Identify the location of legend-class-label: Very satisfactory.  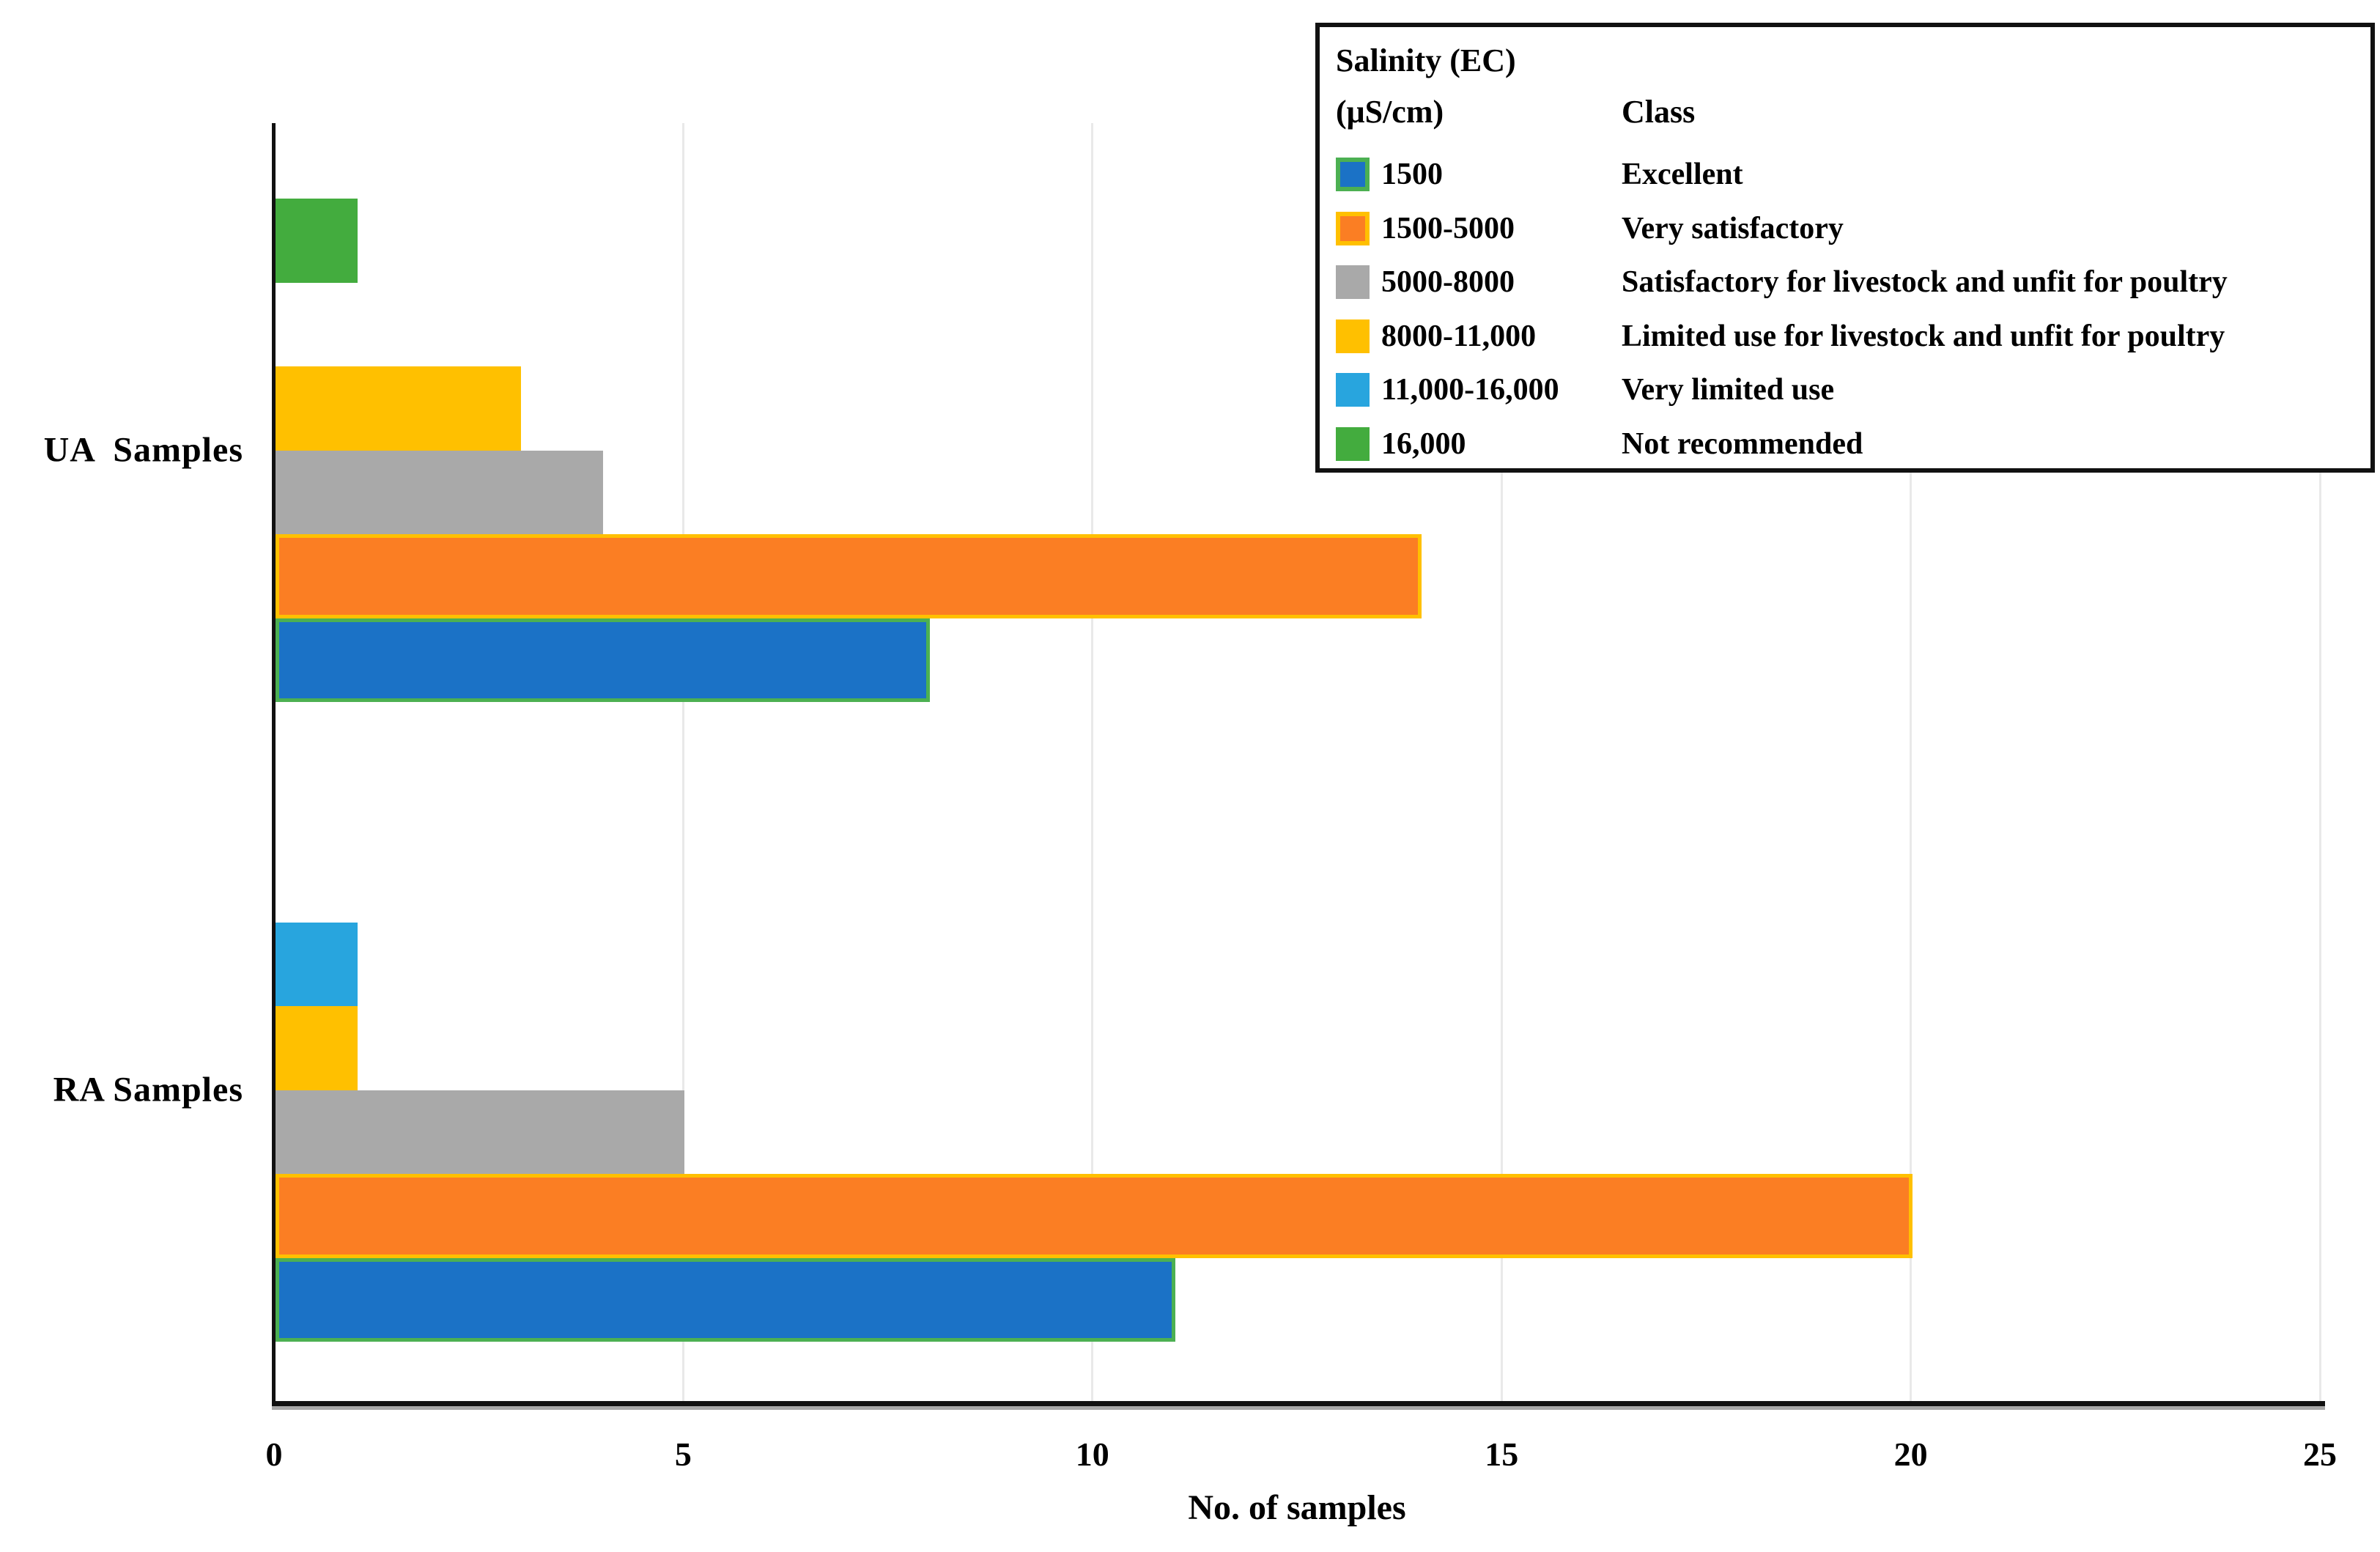
(1733, 228).